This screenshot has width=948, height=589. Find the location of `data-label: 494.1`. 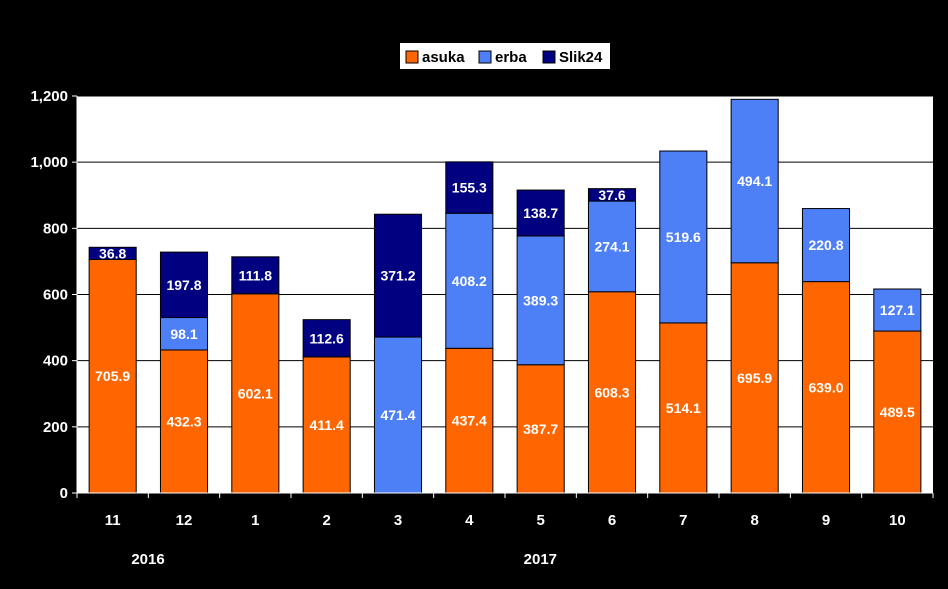

data-label: 494.1 is located at coordinates (754, 181).